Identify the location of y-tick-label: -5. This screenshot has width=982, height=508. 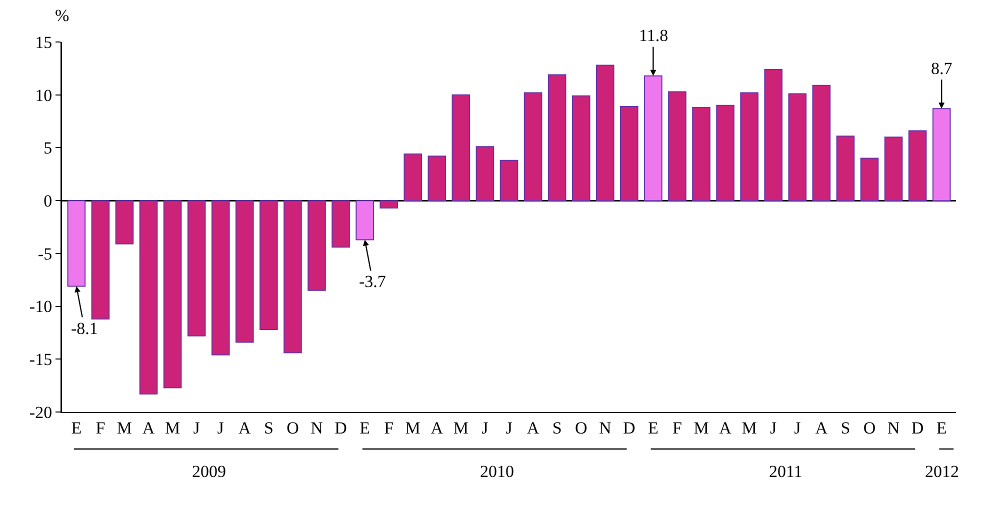
(45, 254).